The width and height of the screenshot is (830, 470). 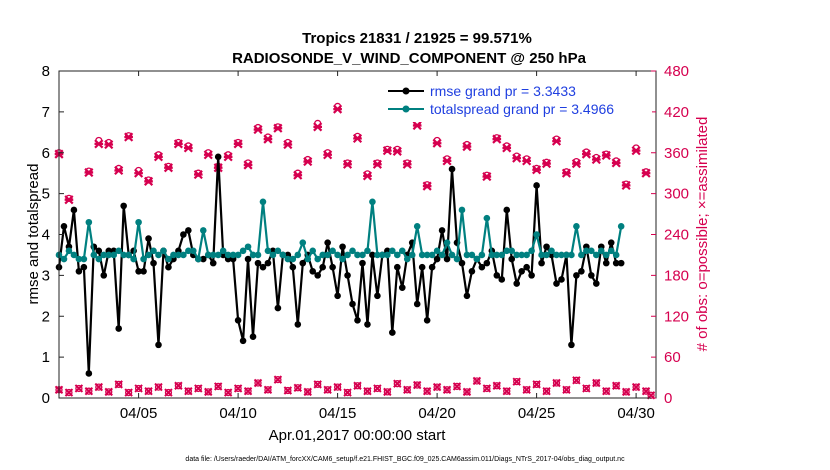 What do you see at coordinates (406, 91) in the screenshot?
I see `legend-rmse-marker` at bounding box center [406, 91].